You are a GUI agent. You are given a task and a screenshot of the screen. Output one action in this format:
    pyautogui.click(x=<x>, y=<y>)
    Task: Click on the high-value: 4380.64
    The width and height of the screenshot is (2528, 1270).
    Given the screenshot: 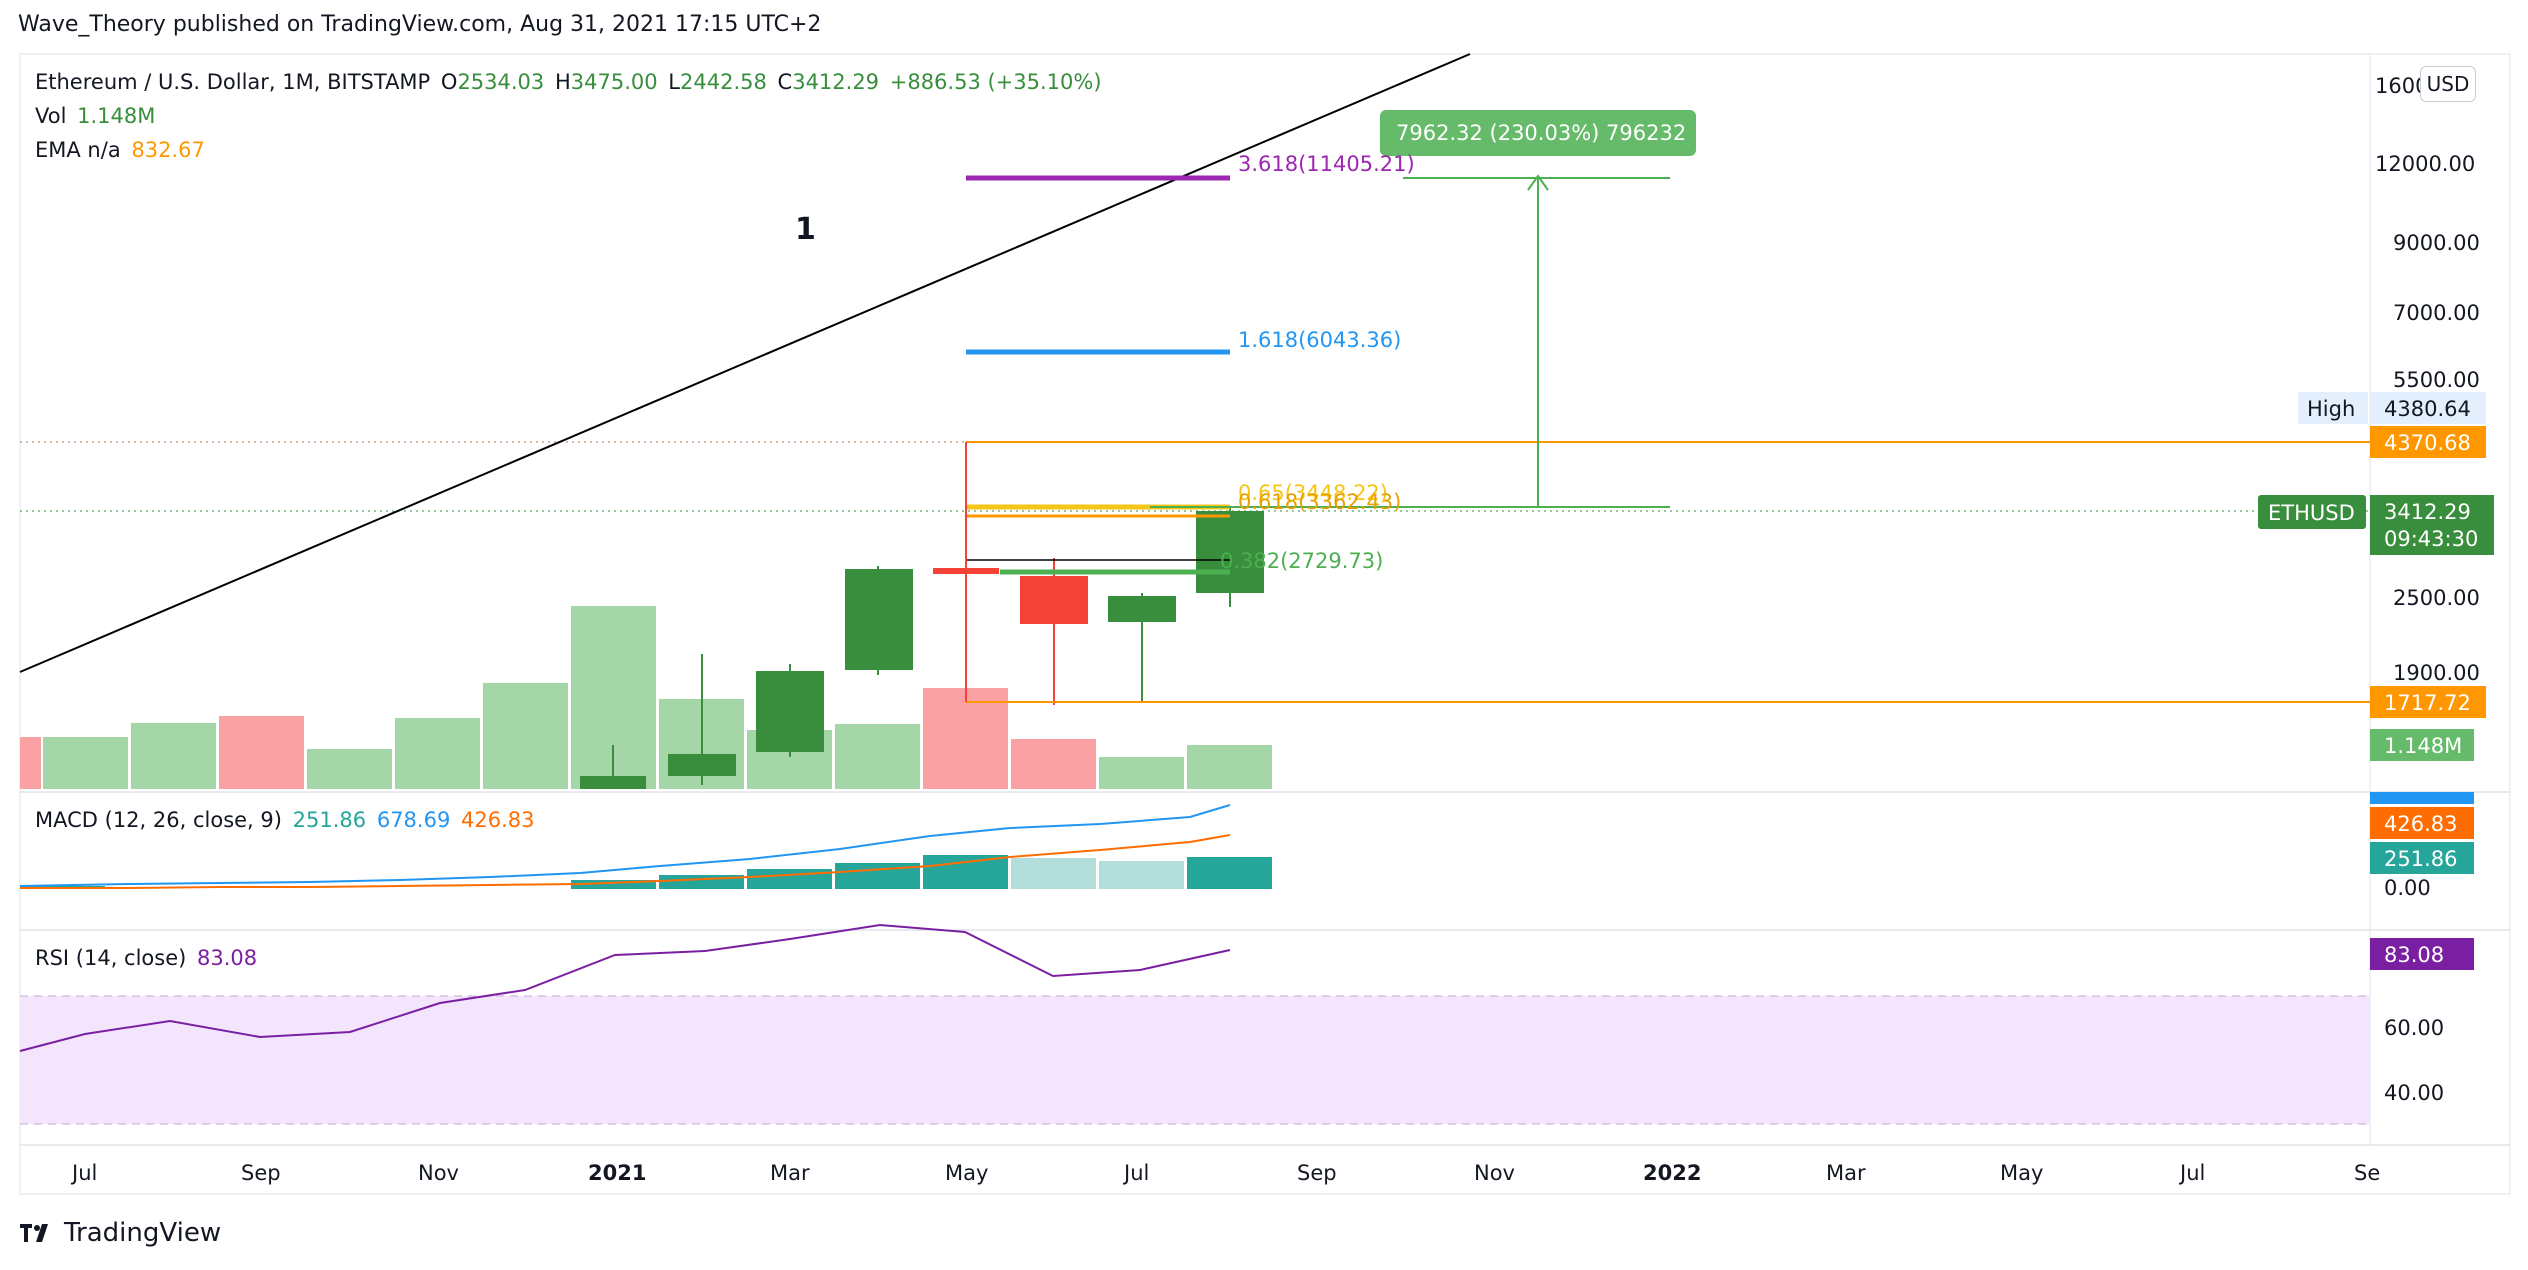 What is the action you would take?
    pyautogui.click(x=2427, y=409)
    